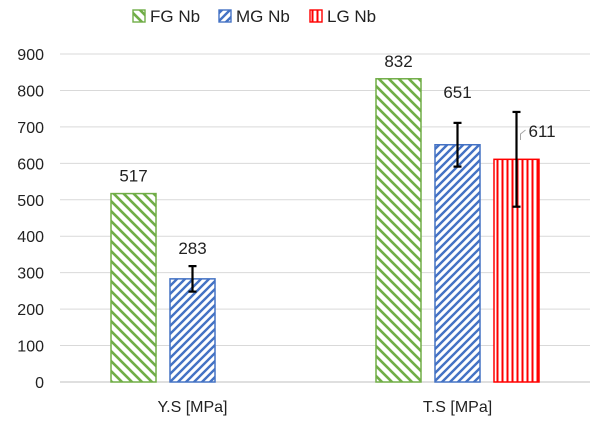 This screenshot has height=429, width=596. What do you see at coordinates (457, 407) in the screenshot?
I see `x-category-label: T.S [MPa]` at bounding box center [457, 407].